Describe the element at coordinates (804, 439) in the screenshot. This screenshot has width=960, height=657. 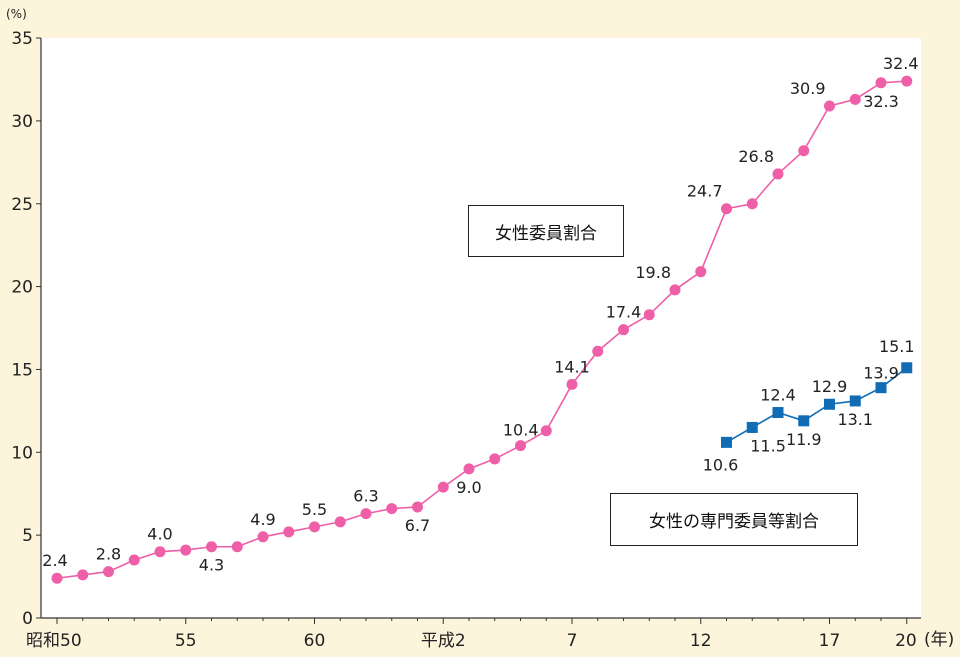
I see `data-label: 11.9` at that location.